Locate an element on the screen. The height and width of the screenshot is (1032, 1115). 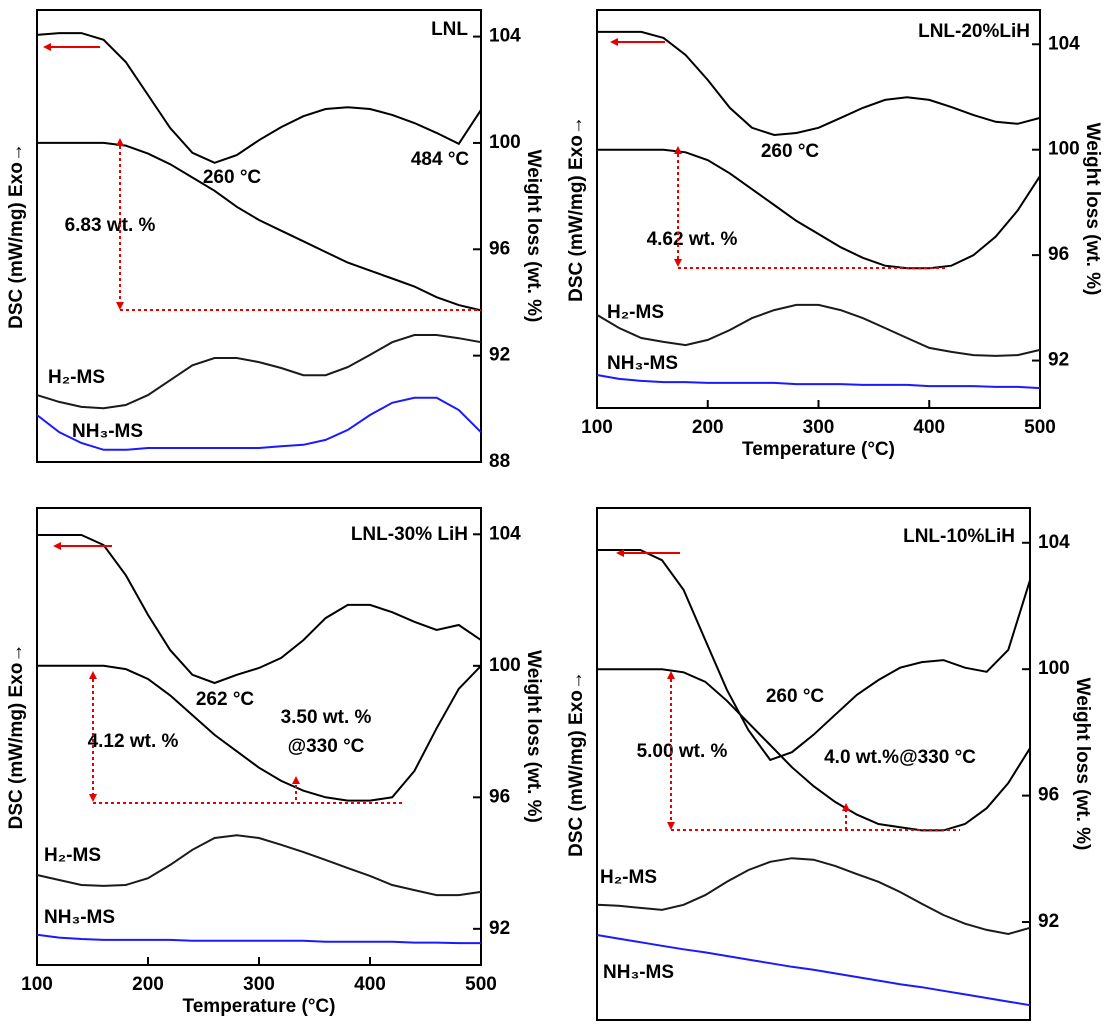
panel-title: LNL-10%LiH is located at coordinates (959, 536).